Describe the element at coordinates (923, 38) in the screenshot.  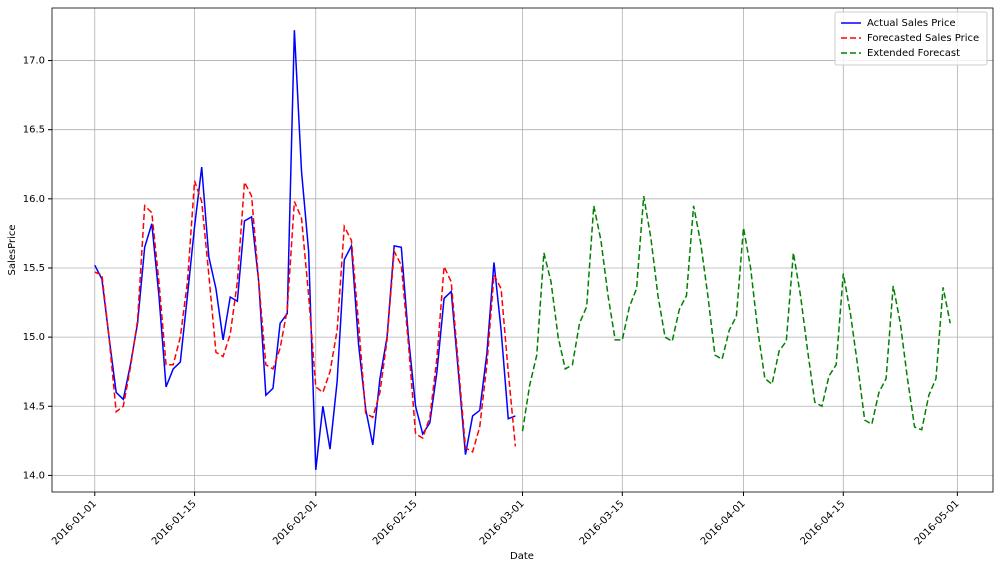
I see `legend-label: Forecasted Sales Price` at that location.